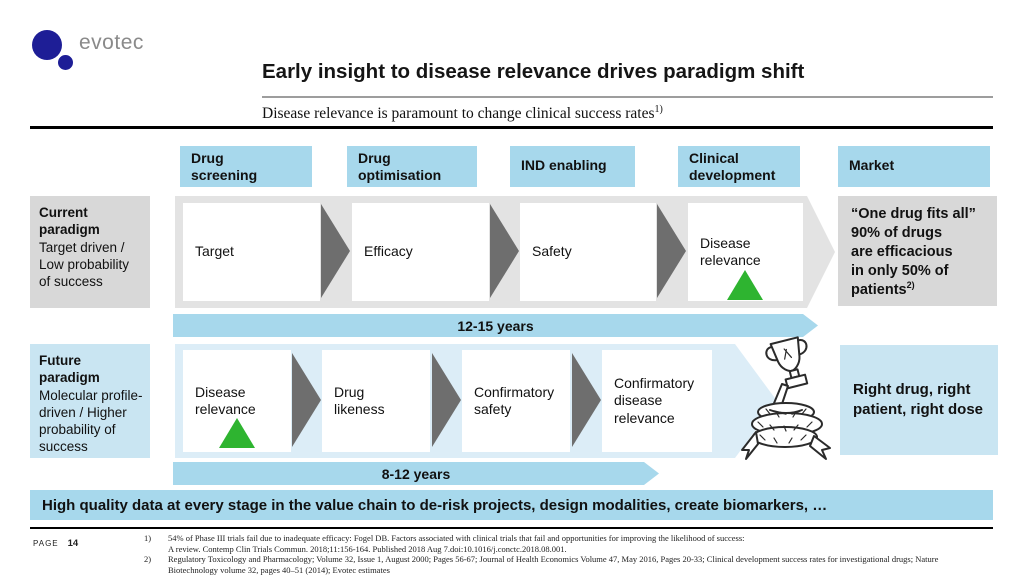 The height and width of the screenshot is (576, 1024). What do you see at coordinates (657, 401) in the screenshot?
I see `step-confirmatory-disease-relevance: Confirmatory disease relevance` at bounding box center [657, 401].